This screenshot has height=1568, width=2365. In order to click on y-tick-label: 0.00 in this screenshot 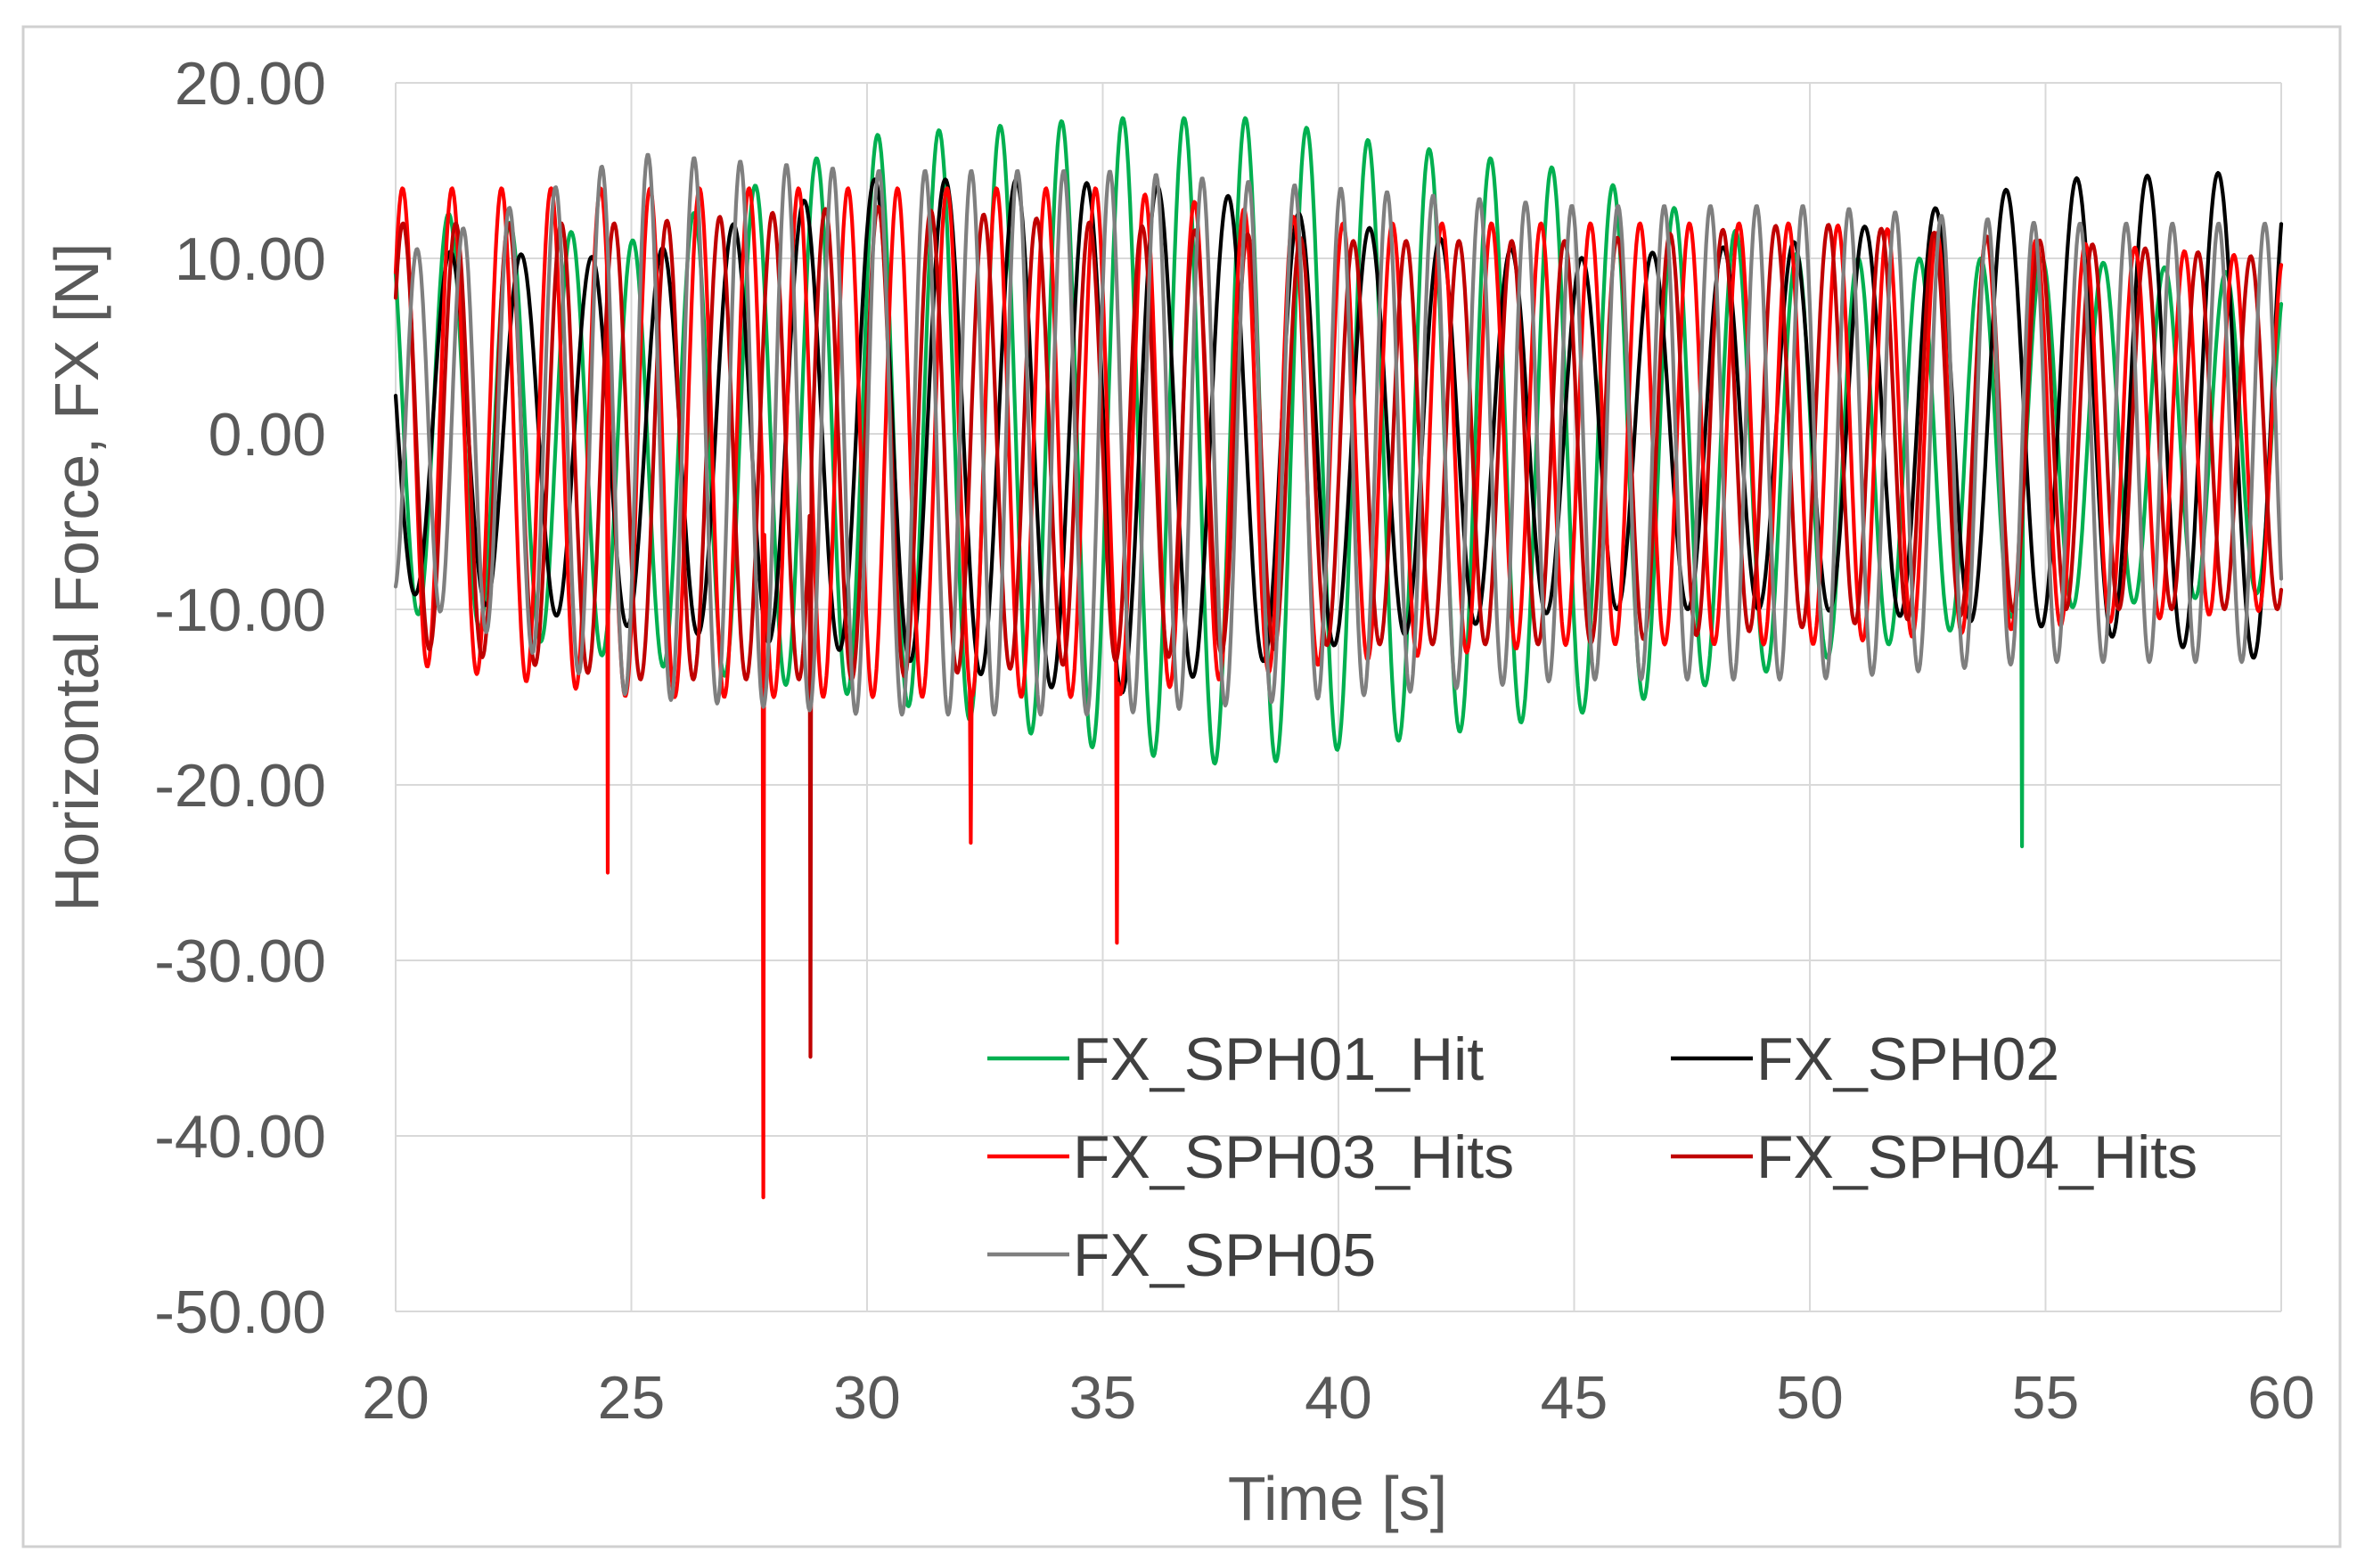, I will do `click(267, 435)`.